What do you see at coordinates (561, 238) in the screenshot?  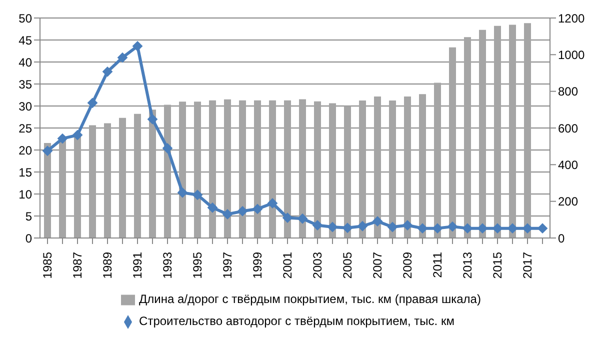 I see `y2-tick-label: 0` at bounding box center [561, 238].